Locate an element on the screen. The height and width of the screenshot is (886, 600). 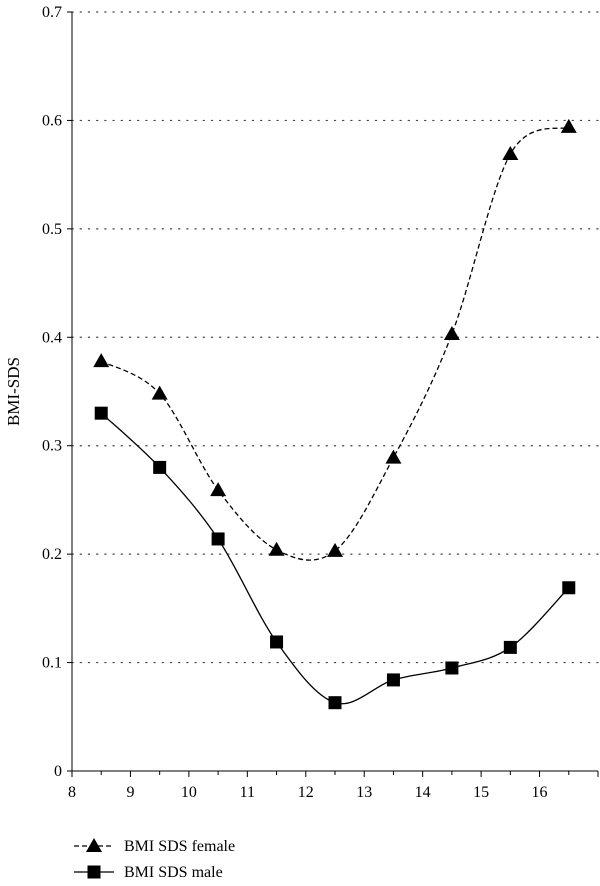
legend: BMI SDS female BMI SDS male is located at coordinates (154, 859).